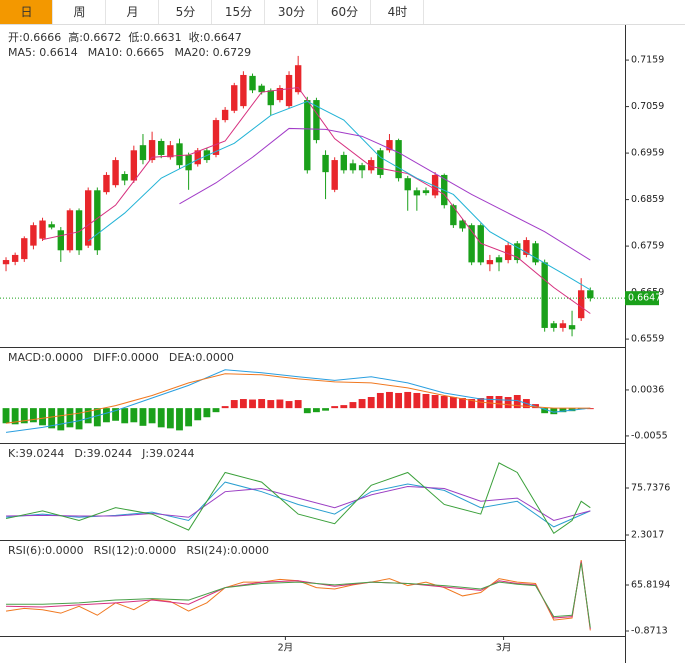 The height and width of the screenshot is (663, 685). I want to click on tab-label: 60分, so click(344, 12).